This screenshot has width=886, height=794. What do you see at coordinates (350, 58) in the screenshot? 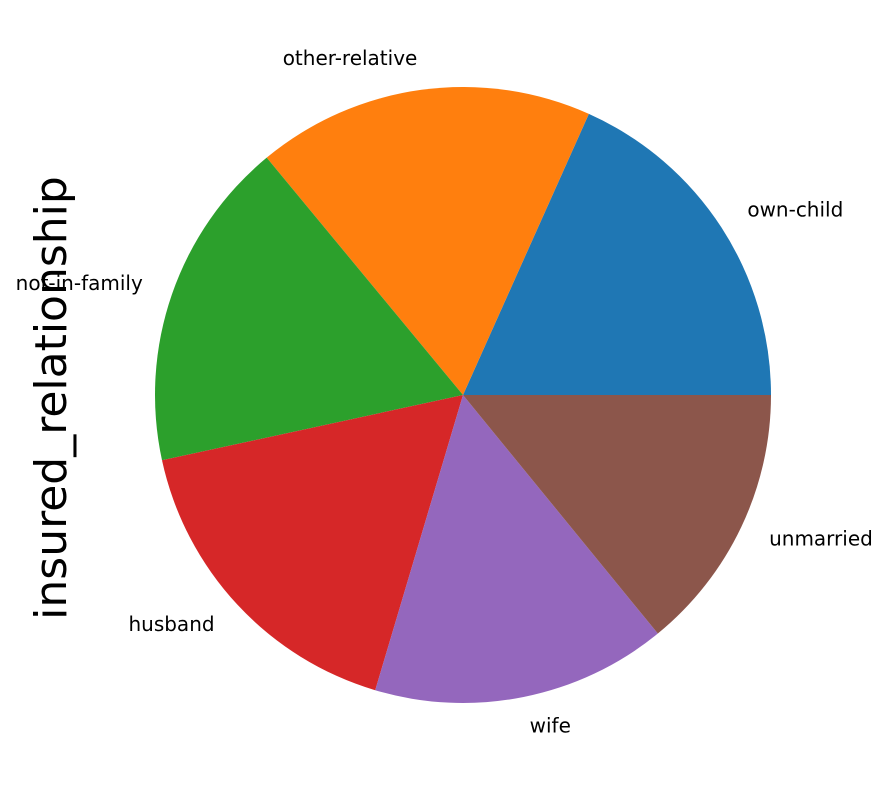
I see `slice-label-other-relative: other-relative` at bounding box center [350, 58].